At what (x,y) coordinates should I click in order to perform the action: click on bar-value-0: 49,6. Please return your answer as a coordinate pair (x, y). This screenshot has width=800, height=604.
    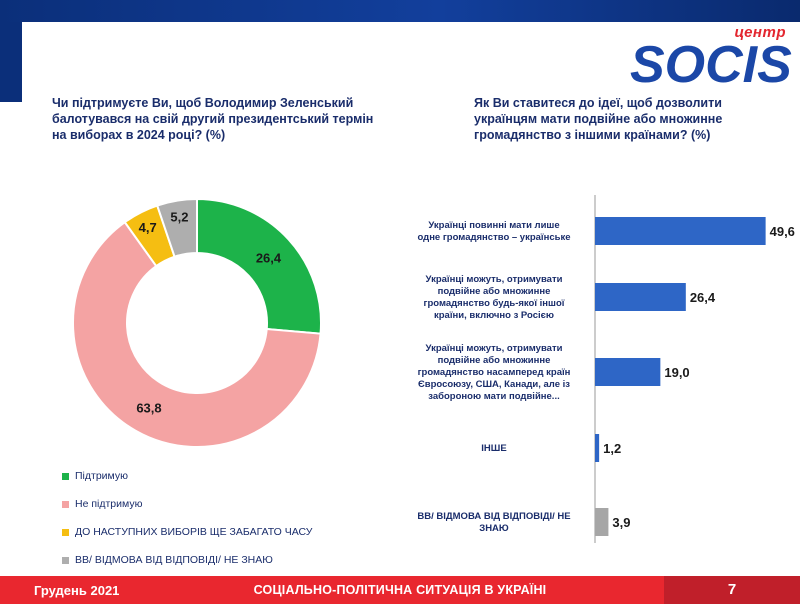
    Looking at the image, I should click on (782, 231).